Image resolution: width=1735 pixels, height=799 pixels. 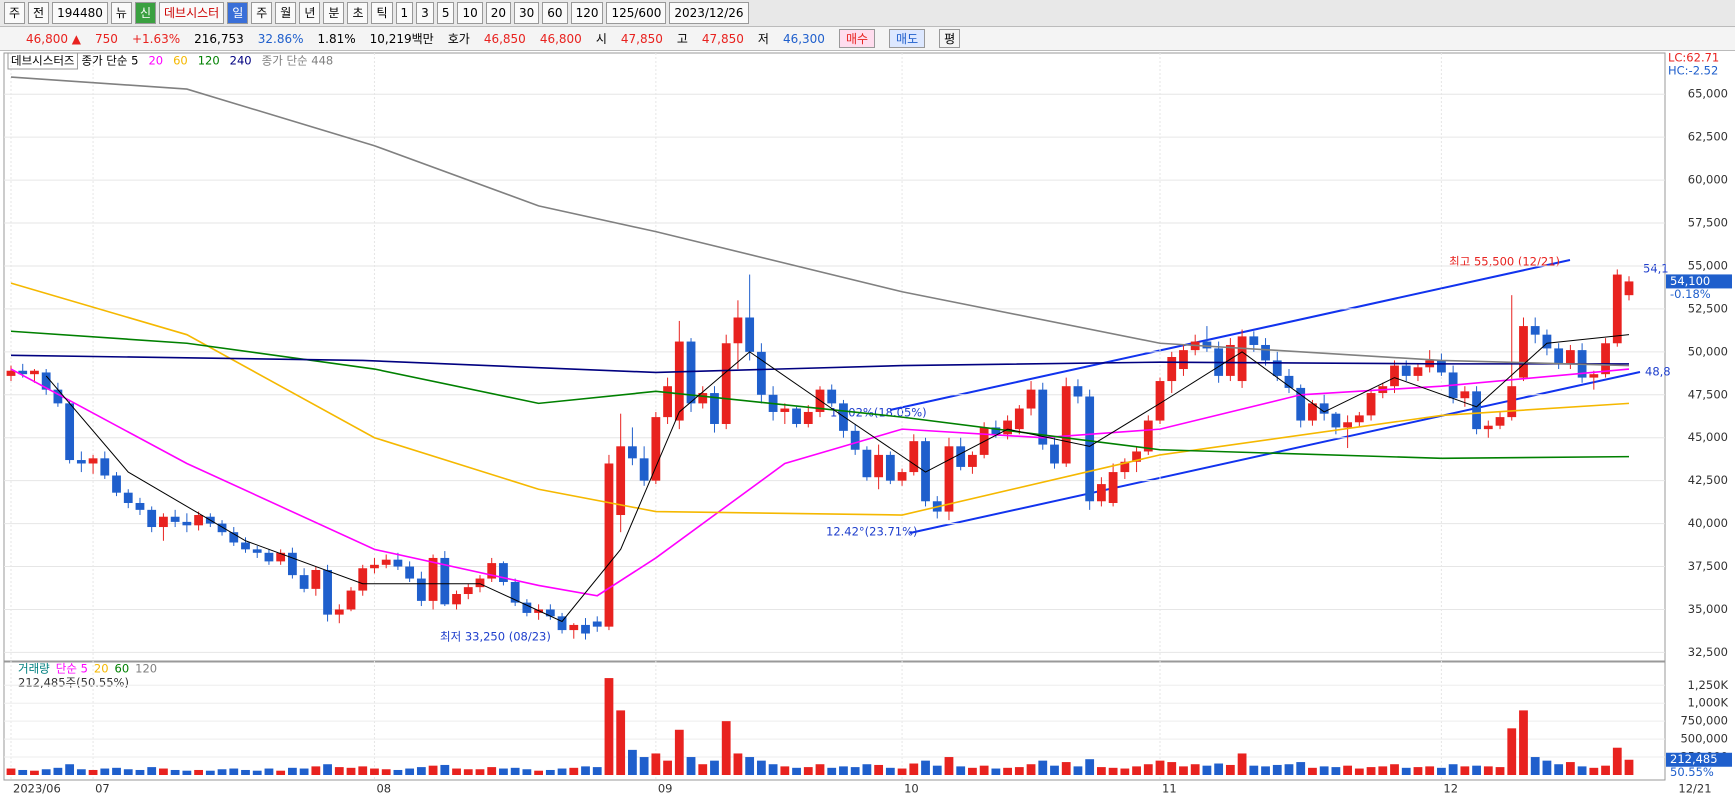 I want to click on toolbar-item: 120, so click(x=587, y=13).